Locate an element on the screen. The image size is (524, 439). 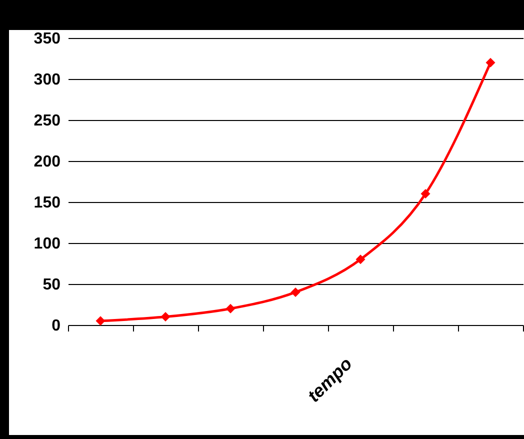
y-tick-label: 250 is located at coordinates (47, 121).